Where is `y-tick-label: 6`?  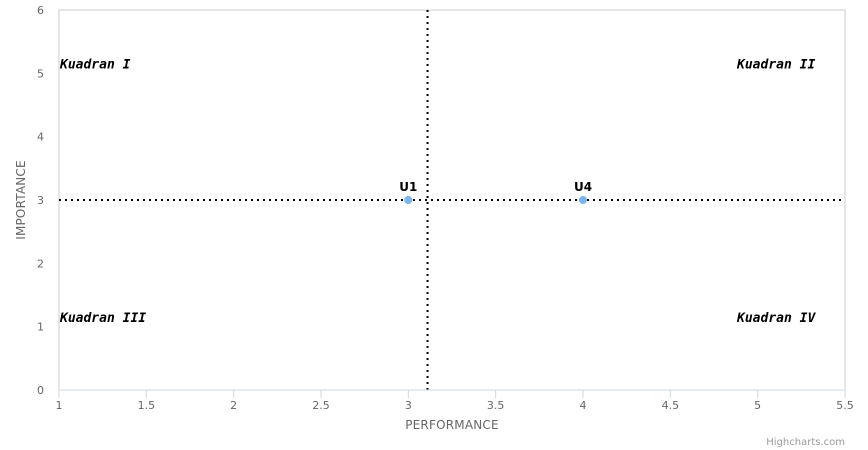 y-tick-label: 6 is located at coordinates (40, 10).